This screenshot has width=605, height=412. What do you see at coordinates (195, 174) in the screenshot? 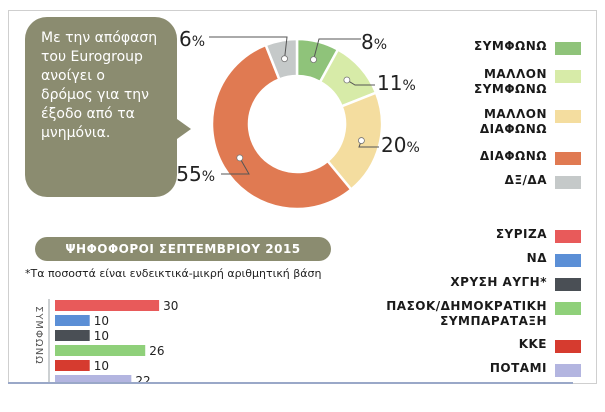
I see `slice-value-label: 55%` at bounding box center [195, 174].